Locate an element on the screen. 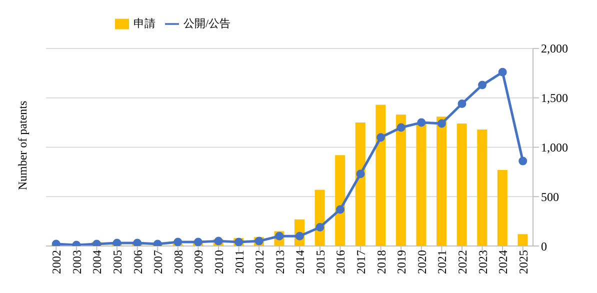 The width and height of the screenshot is (597, 293). y-tick-label: 1,500 is located at coordinates (554, 98).